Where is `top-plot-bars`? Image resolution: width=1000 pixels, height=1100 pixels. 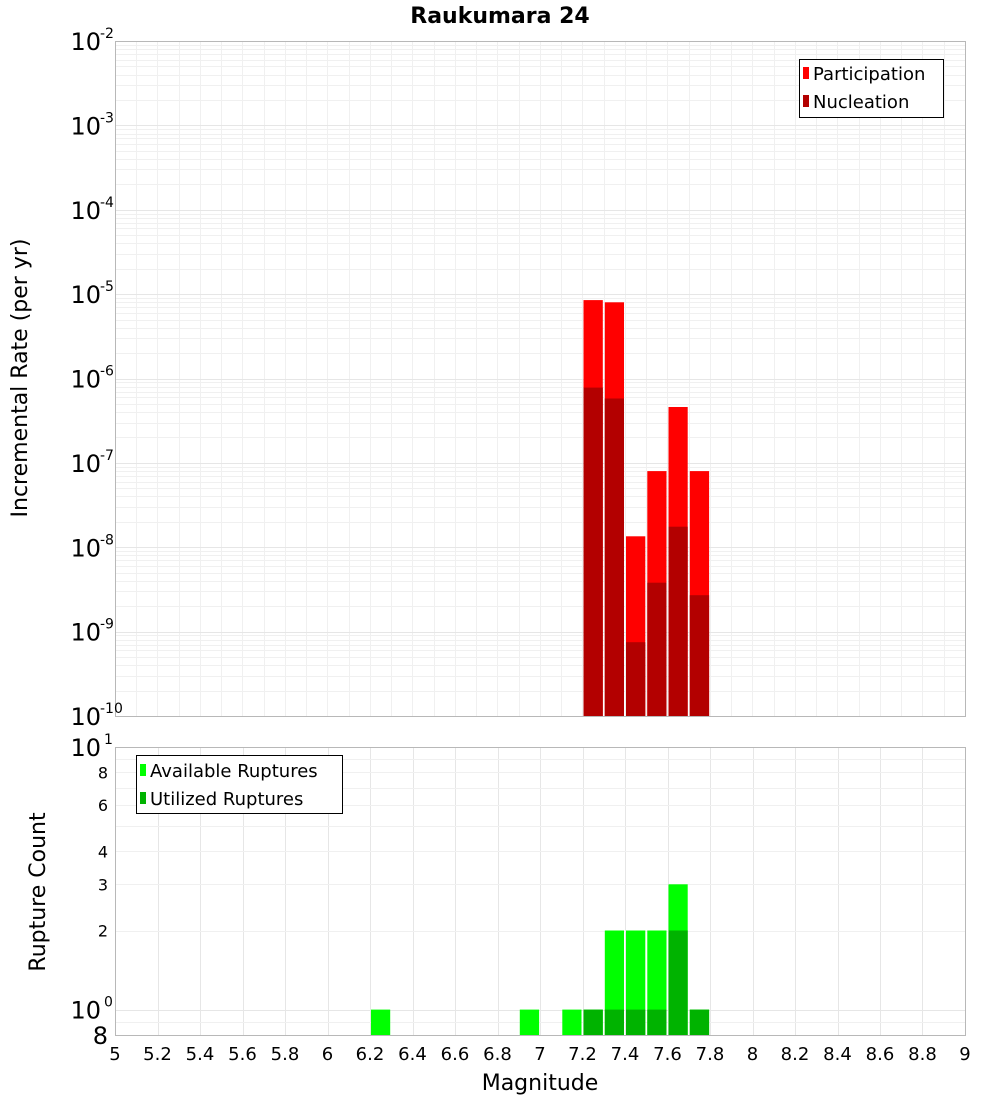 top-plot-bars is located at coordinates (646, 508).